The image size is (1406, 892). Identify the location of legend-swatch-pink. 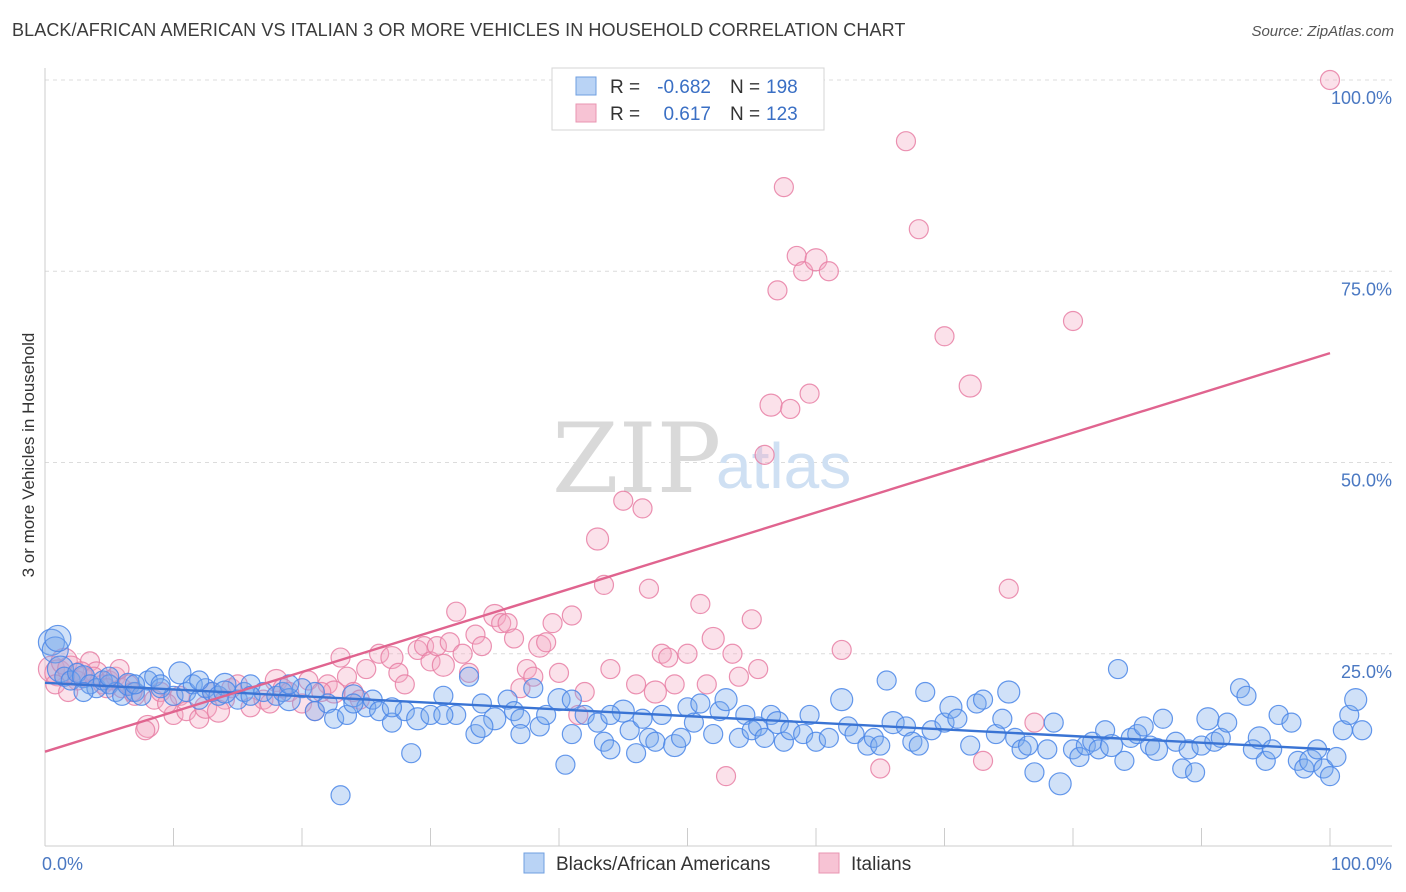
(586, 113).